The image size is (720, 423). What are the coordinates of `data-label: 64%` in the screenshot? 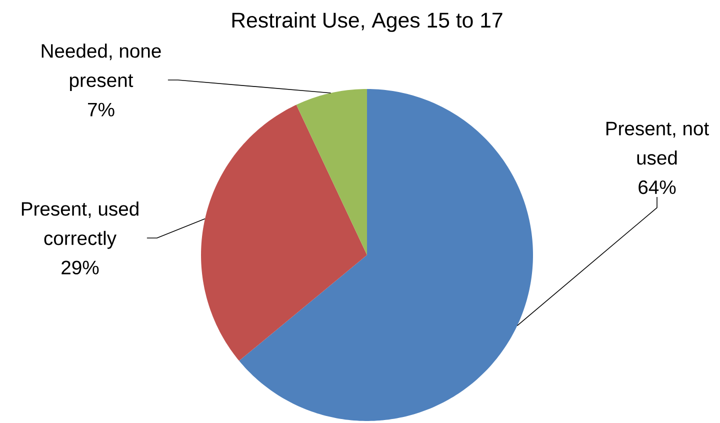 It's located at (657, 187).